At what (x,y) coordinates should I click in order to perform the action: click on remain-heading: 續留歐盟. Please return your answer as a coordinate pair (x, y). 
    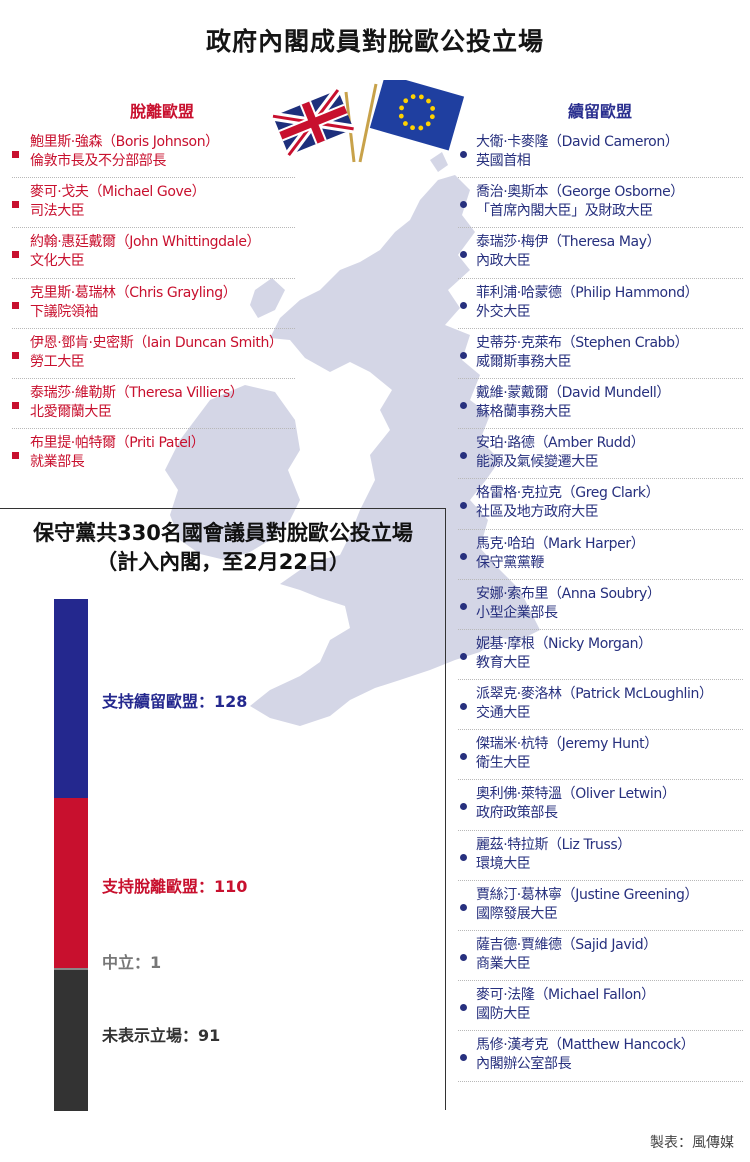
    Looking at the image, I should click on (600, 111).